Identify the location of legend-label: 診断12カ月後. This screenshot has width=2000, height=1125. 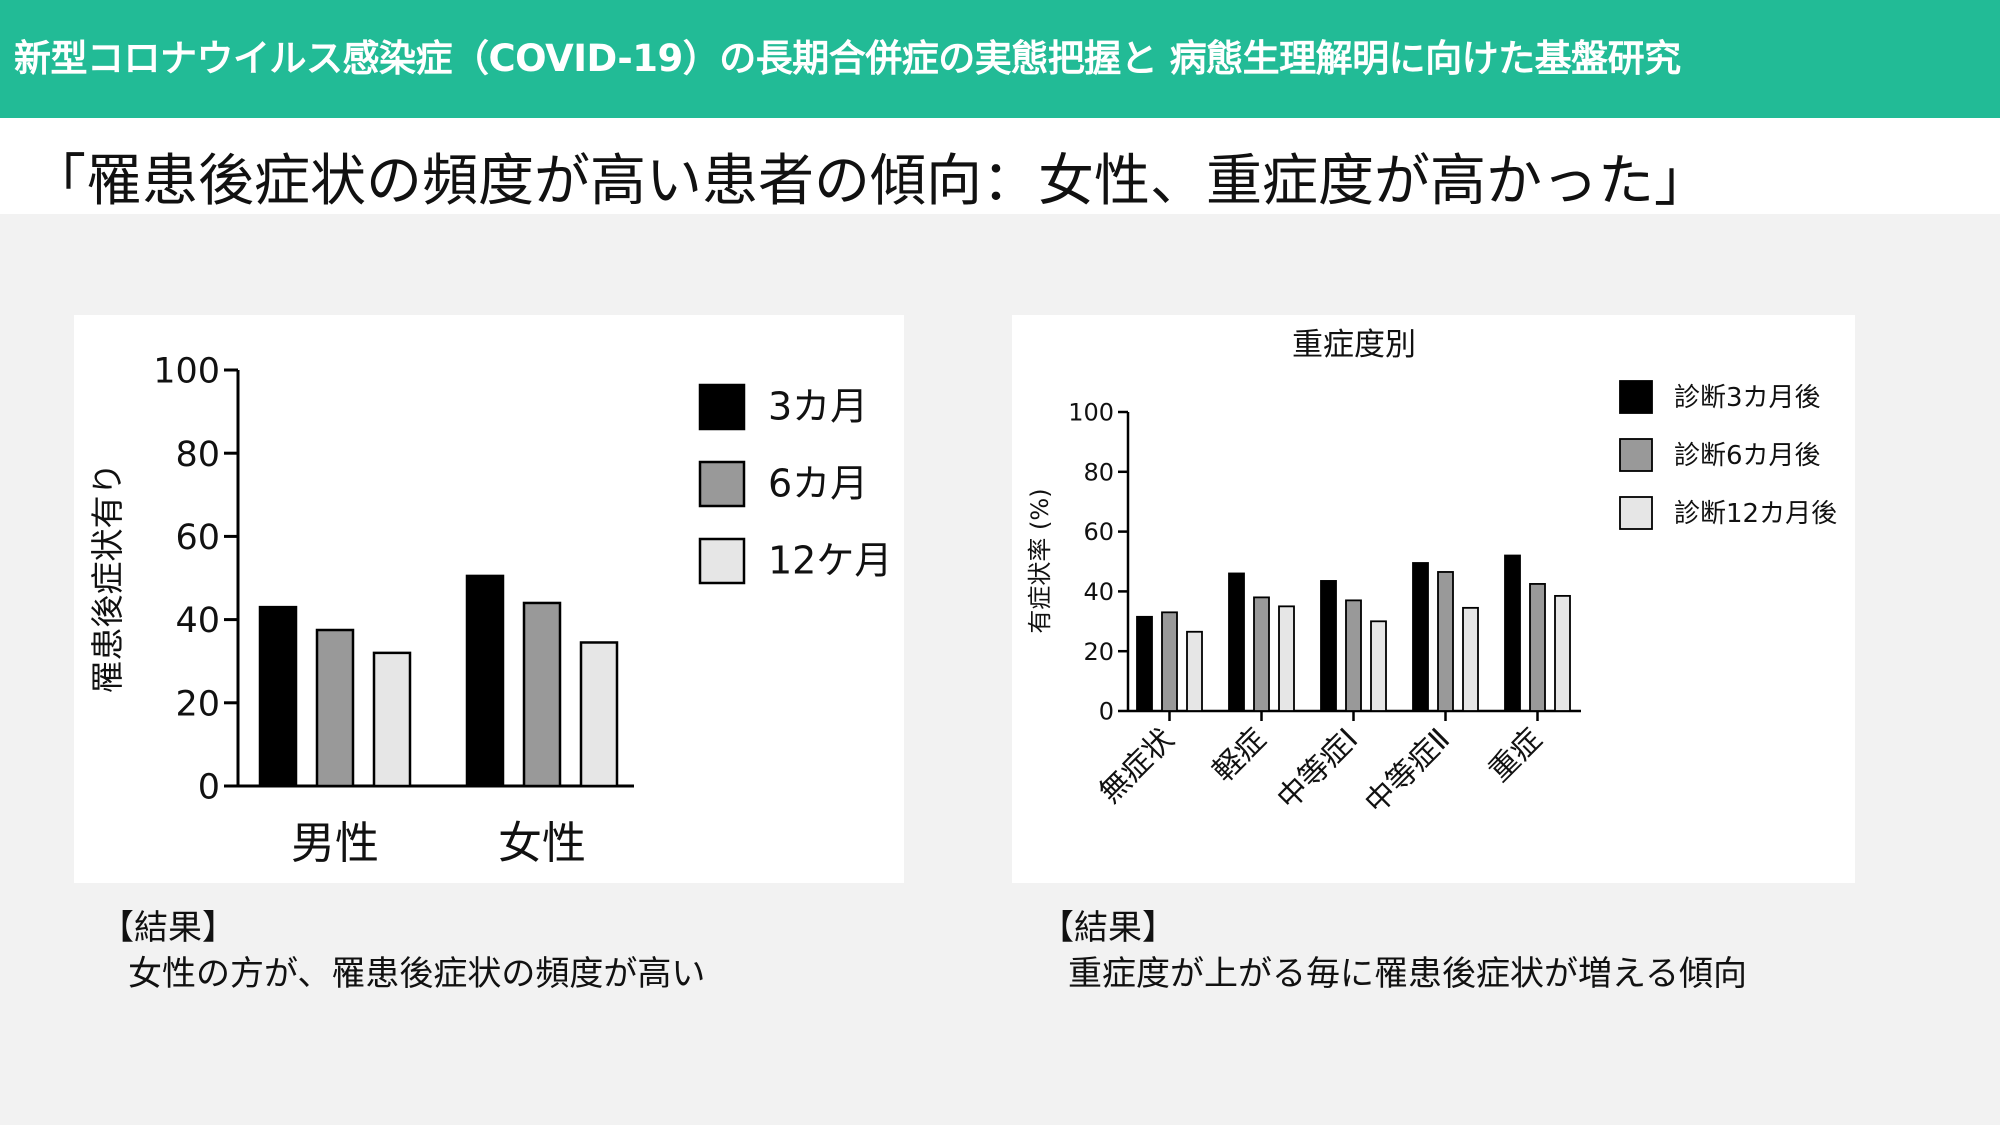
(1755, 514).